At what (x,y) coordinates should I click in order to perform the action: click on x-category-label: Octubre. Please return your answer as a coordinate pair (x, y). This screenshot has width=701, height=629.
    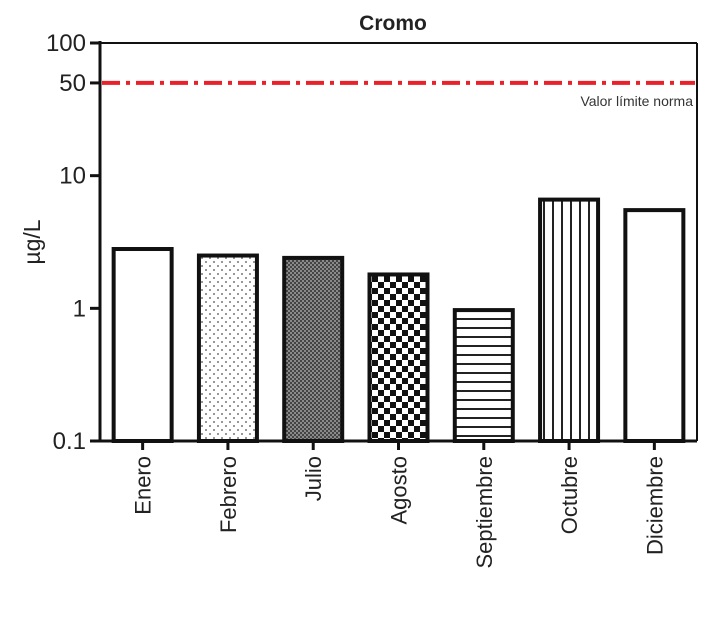
    Looking at the image, I should click on (569, 495).